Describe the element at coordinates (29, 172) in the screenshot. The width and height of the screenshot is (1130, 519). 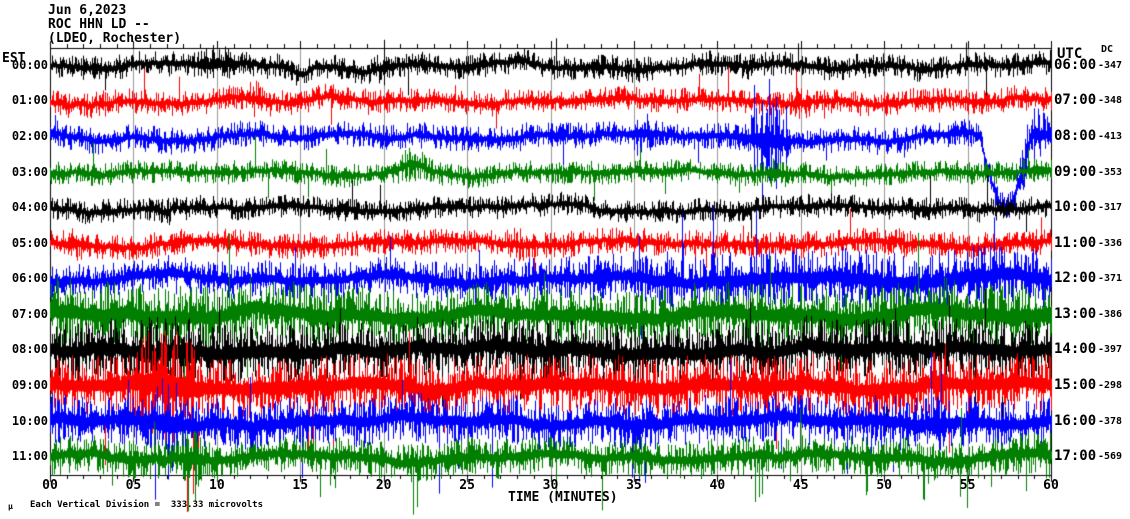
I see `row-label-est-03:00: 03:00` at that location.